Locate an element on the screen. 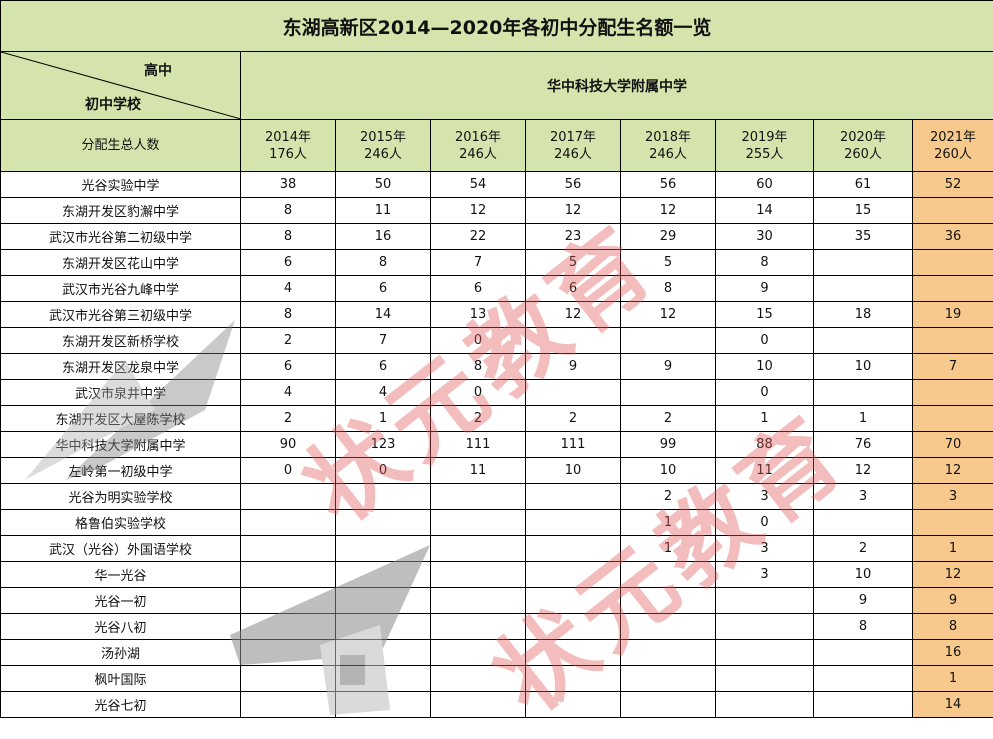 Image resolution: width=993 pixels, height=739 pixels. school-name-cell: 武汉（光谷）外国语学校 is located at coordinates (121, 549).